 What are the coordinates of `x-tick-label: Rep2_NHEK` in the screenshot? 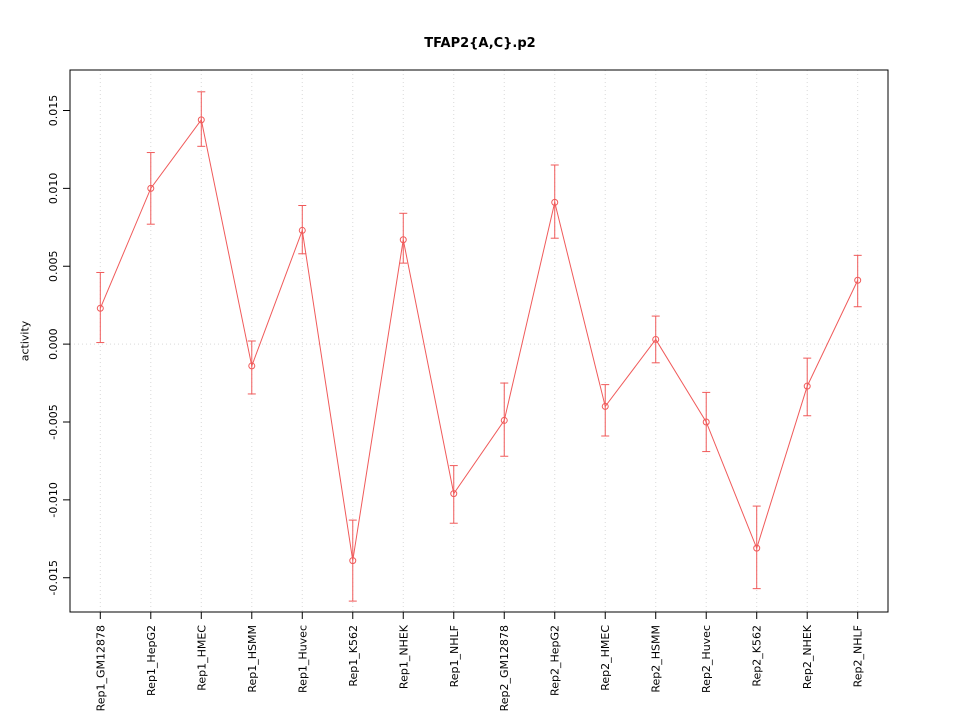 It's located at (807, 656).